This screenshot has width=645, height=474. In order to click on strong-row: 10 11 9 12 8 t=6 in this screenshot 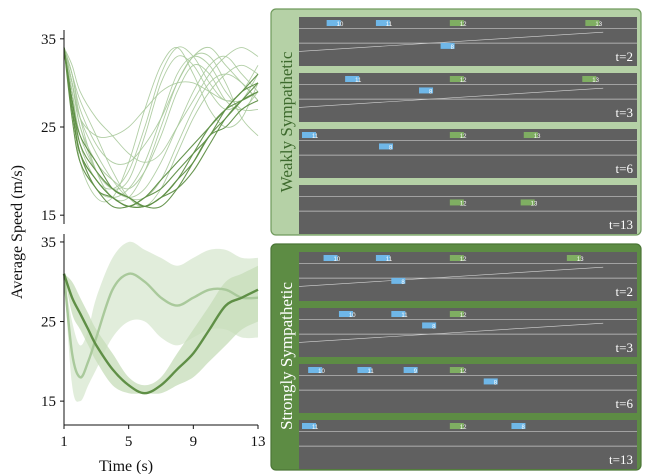, I will do `click(468, 387)`.